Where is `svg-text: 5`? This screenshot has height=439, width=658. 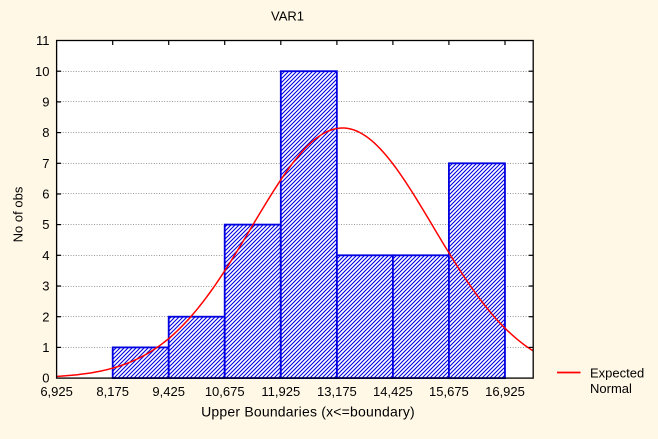
svg-text: 5 is located at coordinates (45, 224).